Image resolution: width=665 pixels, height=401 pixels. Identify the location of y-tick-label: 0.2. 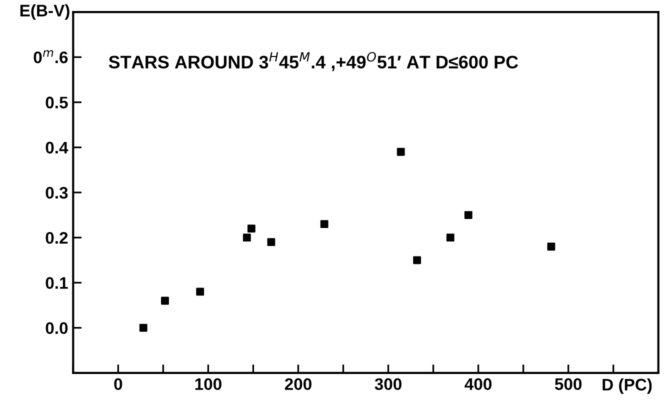
(57, 238).